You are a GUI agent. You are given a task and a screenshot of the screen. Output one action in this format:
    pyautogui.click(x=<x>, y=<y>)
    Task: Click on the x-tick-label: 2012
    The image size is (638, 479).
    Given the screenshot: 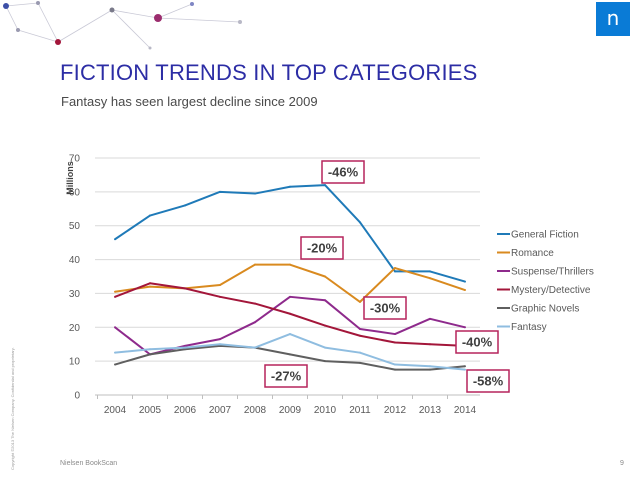 What is the action you would take?
    pyautogui.click(x=395, y=410)
    